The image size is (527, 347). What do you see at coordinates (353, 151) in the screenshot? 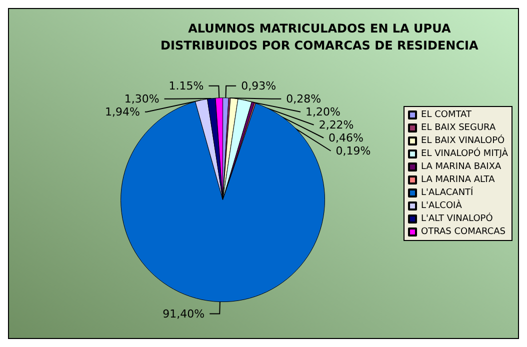
I see `data-label: 0,19%` at bounding box center [353, 151].